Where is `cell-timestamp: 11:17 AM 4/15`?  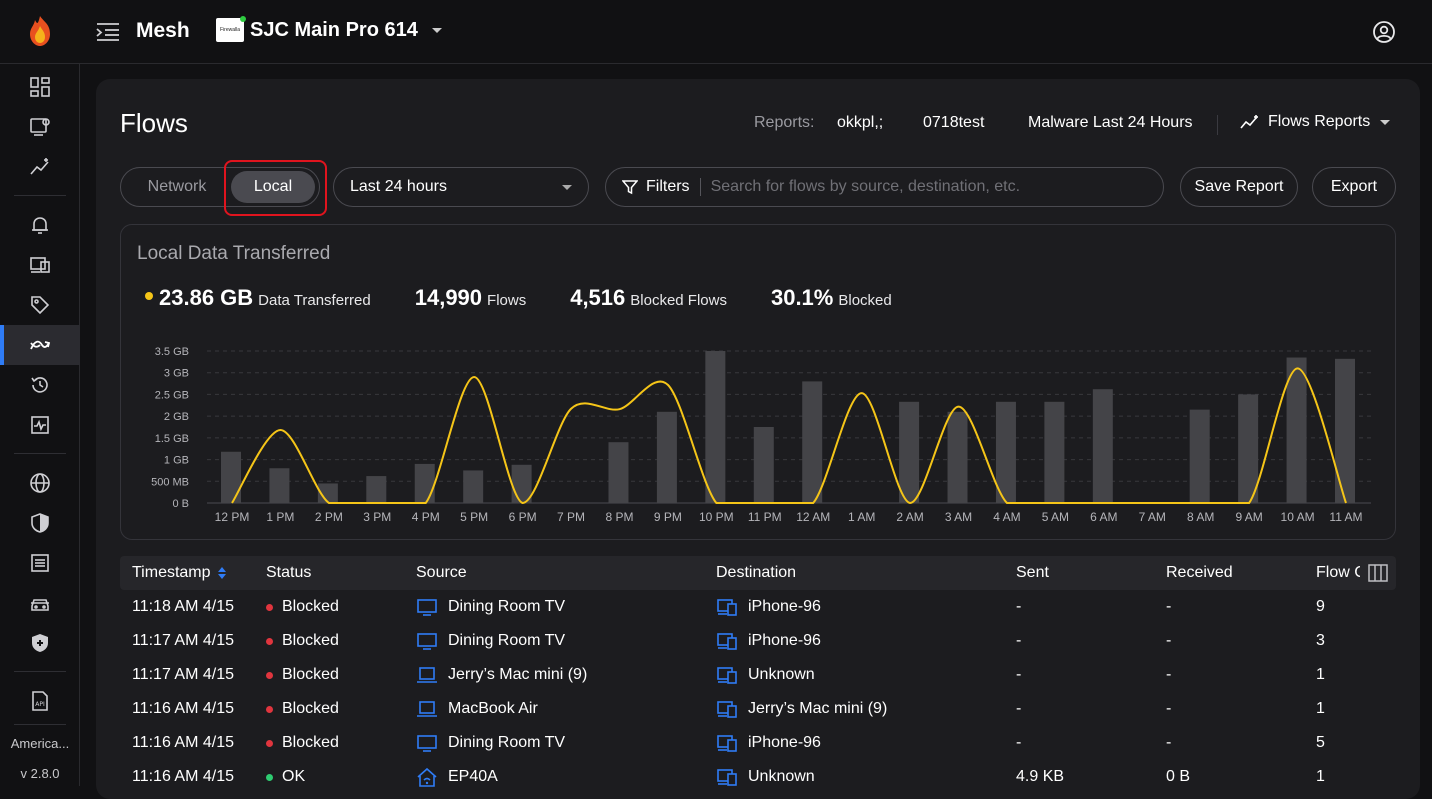
cell-timestamp: 11:17 AM 4/15 is located at coordinates (183, 640).